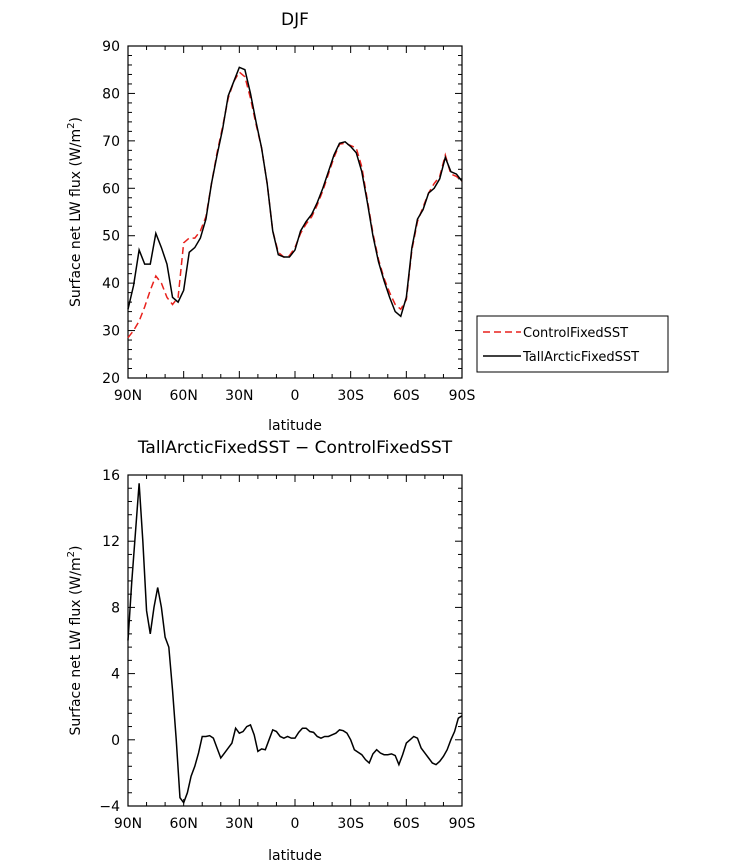 The image size is (733, 866). What do you see at coordinates (111, 379) in the screenshot?
I see `y-tick-label: 20` at bounding box center [111, 379].